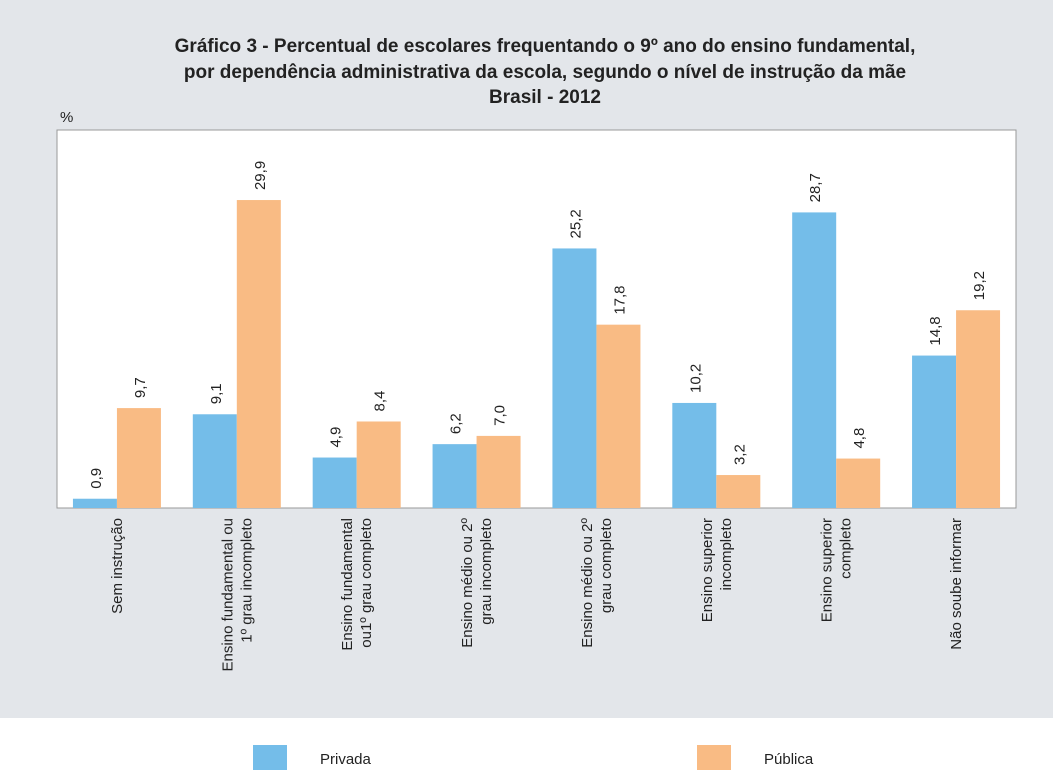 The width and height of the screenshot is (1053, 772). Describe the element at coordinates (336, 437) in the screenshot. I see `data-label: 4,9` at that location.